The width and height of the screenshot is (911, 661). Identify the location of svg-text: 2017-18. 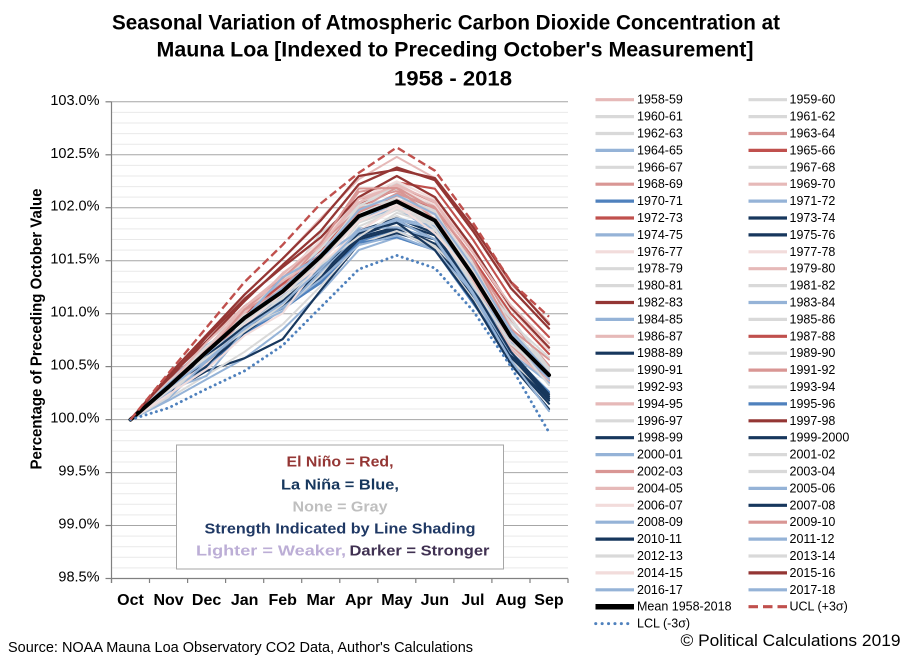
(813, 590).